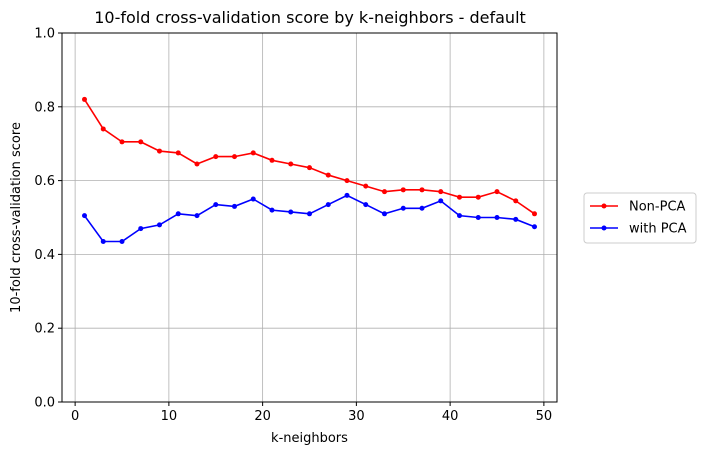 This screenshot has height=455, width=705. Describe the element at coordinates (657, 207) in the screenshot. I see `legend-label: Non-PCA` at that location.